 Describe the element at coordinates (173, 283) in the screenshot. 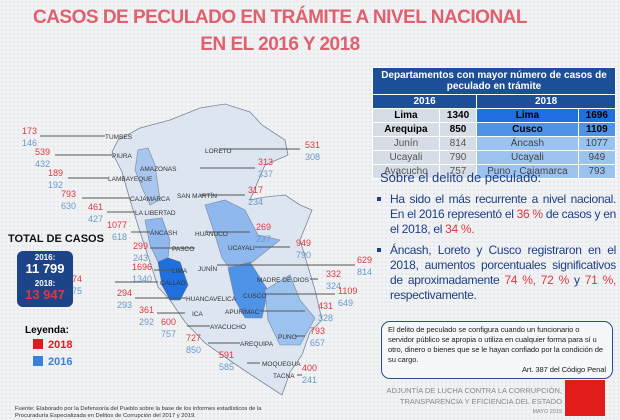

I see `department-name: CALLAO` at that location.